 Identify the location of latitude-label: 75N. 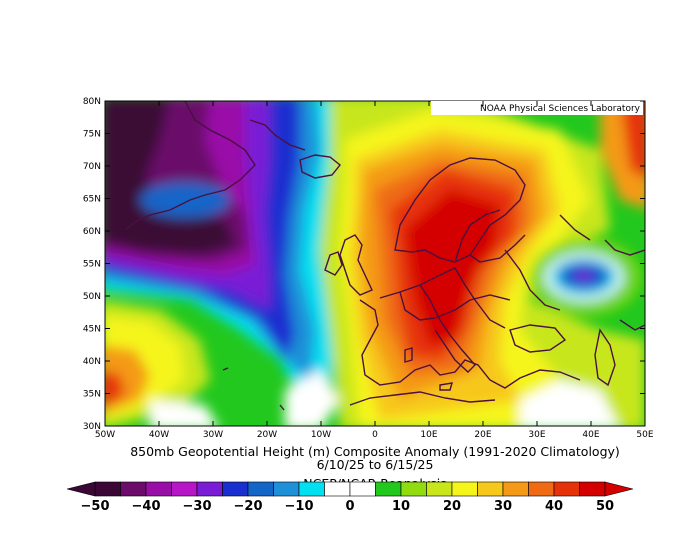
(92, 135).